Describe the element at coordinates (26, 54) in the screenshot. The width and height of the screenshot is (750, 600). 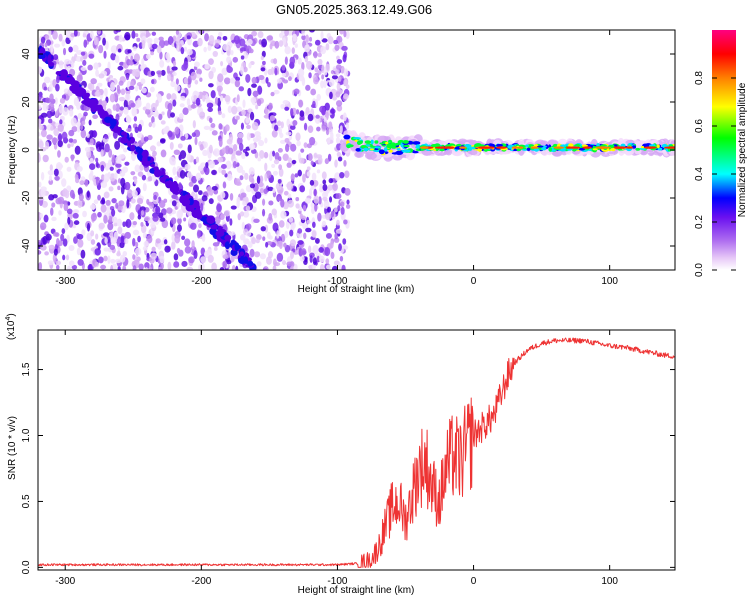
I see `spectrogram-y-tick-label: 40` at that location.